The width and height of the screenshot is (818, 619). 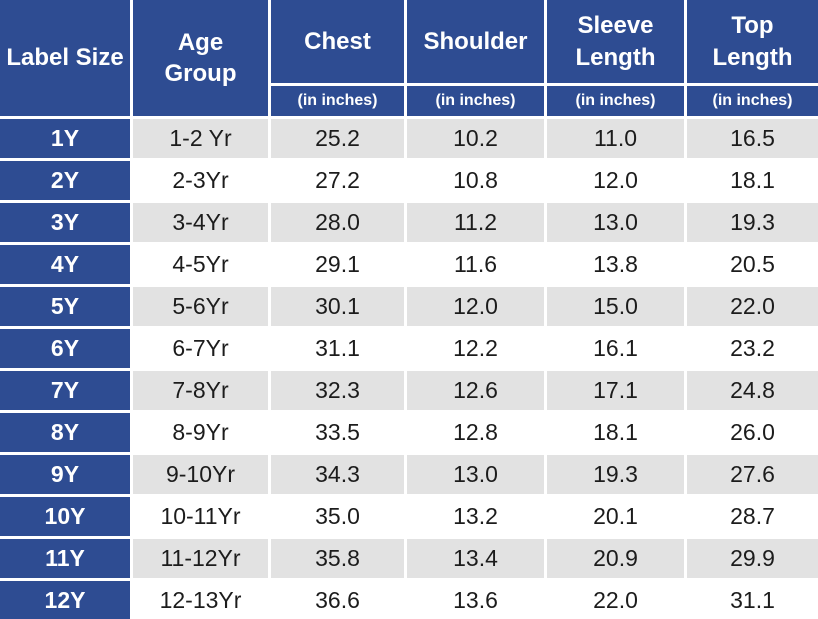 What do you see at coordinates (339, 518) in the screenshot?
I see `data-cell: 35.0` at bounding box center [339, 518].